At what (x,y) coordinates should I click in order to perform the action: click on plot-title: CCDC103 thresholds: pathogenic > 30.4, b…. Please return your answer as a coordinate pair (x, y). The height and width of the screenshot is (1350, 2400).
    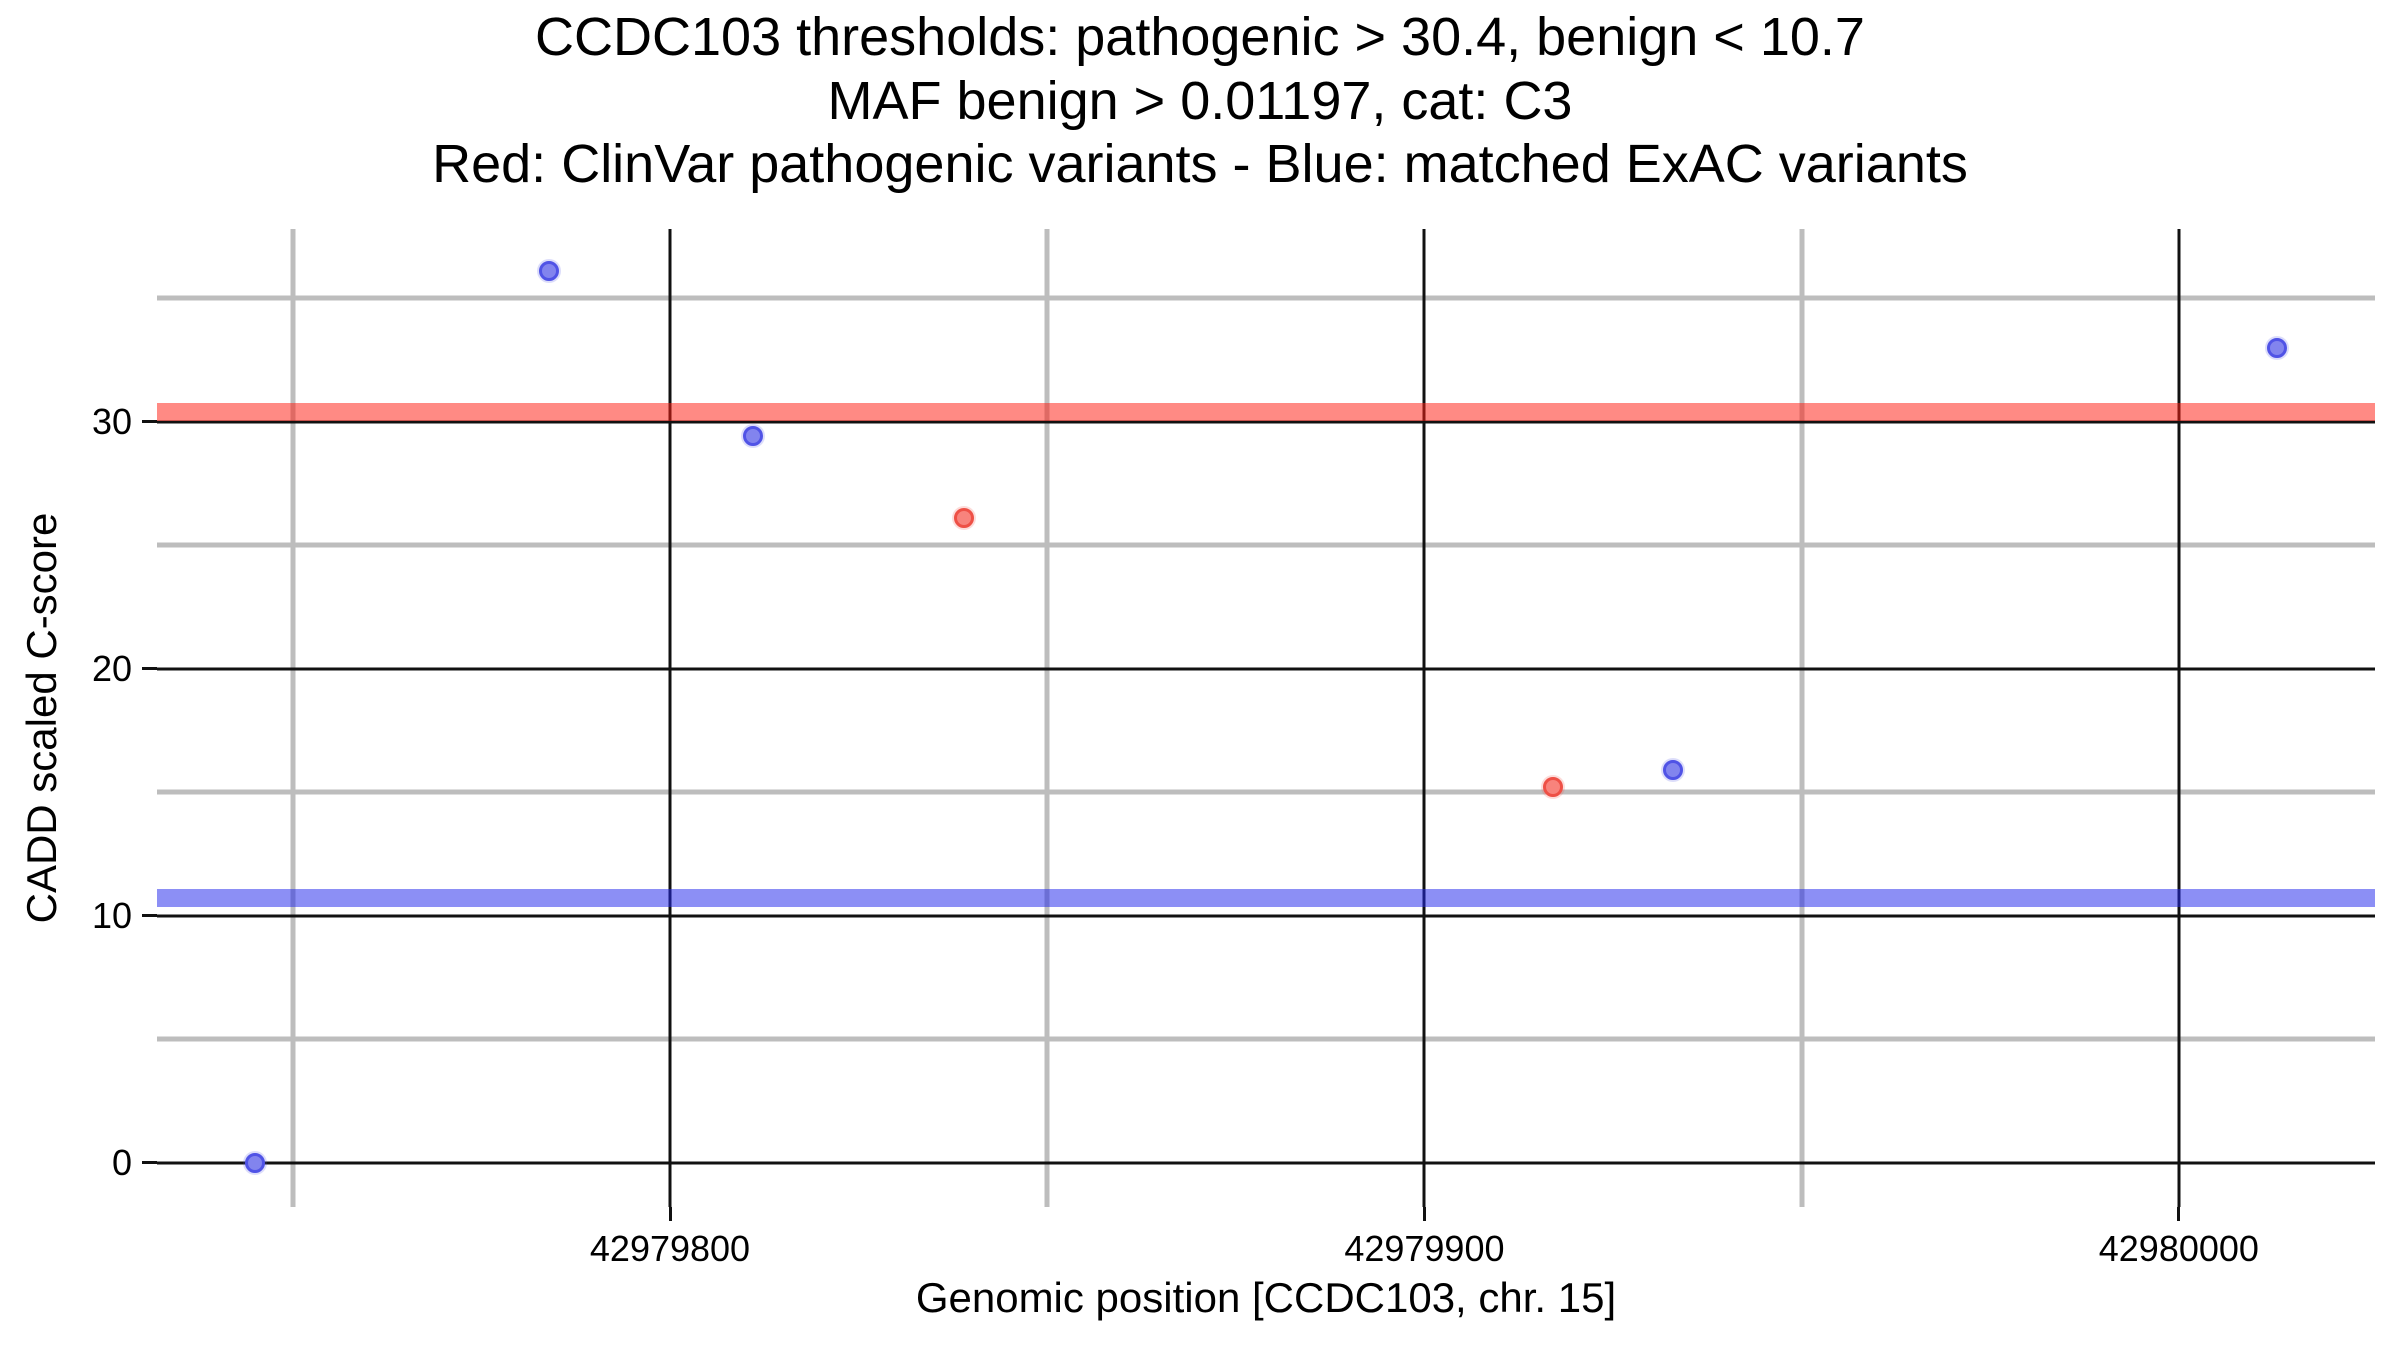
    Looking at the image, I should click on (1200, 101).